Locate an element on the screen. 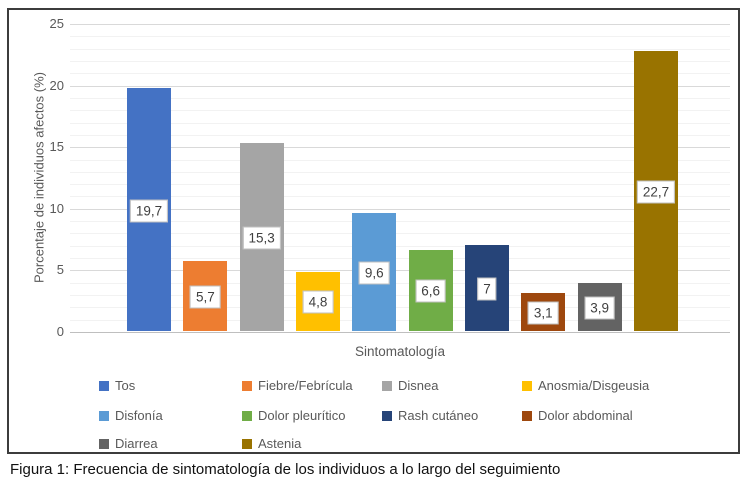 This screenshot has width=750, height=492. legend-item: Dolor abdominal is located at coordinates (577, 415).